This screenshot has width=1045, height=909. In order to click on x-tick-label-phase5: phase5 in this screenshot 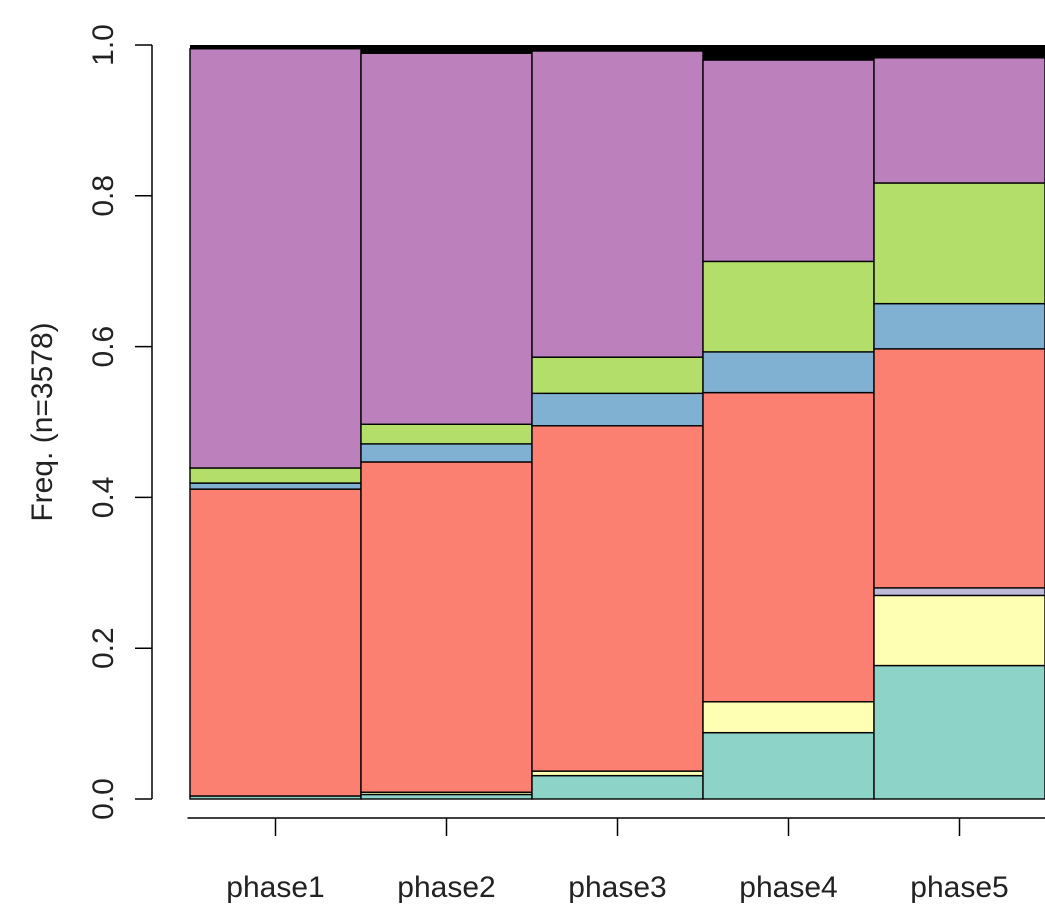, I will do `click(959, 887)`.